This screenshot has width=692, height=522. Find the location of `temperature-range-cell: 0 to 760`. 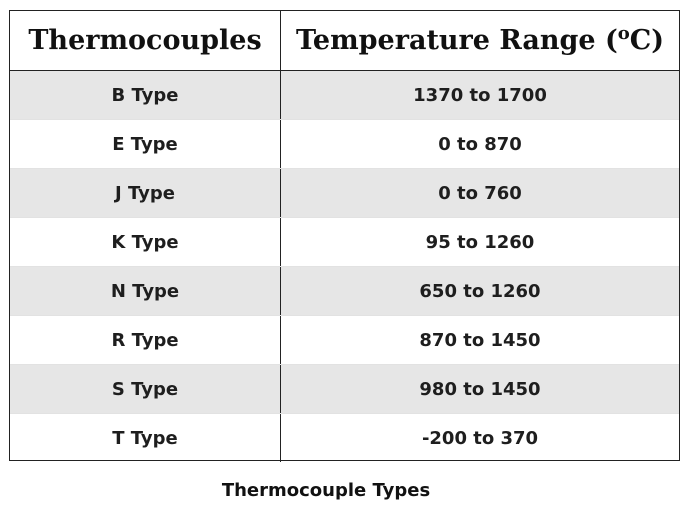

temperature-range-cell: 0 to 760 is located at coordinates (479, 193).